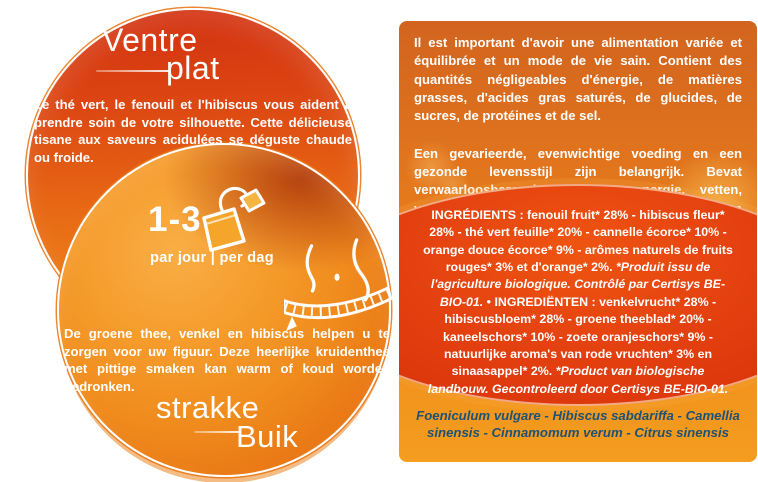 This screenshot has height=482, width=758. I want to click on title-word-plat: plat, so click(193, 68).